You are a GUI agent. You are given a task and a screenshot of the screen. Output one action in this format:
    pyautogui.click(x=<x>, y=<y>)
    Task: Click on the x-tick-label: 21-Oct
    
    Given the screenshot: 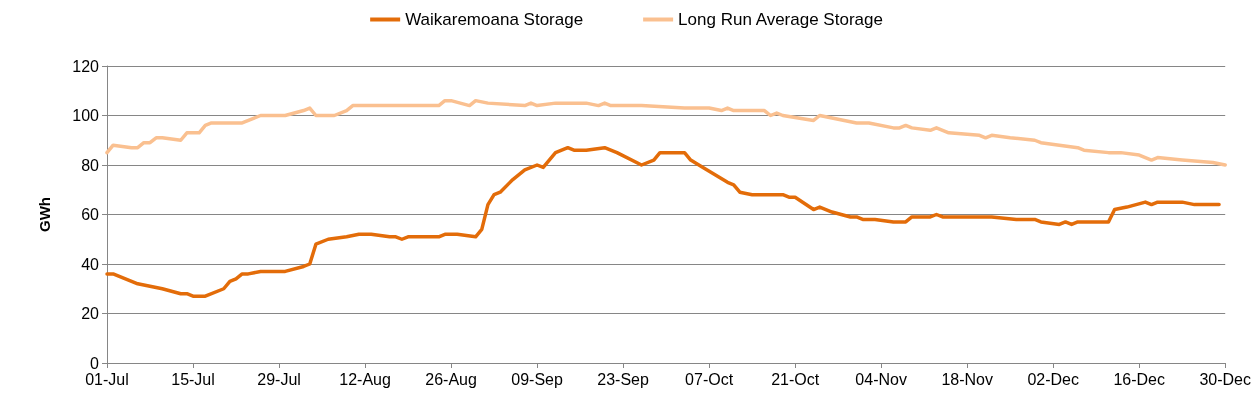 What is the action you would take?
    pyautogui.click(x=795, y=379)
    